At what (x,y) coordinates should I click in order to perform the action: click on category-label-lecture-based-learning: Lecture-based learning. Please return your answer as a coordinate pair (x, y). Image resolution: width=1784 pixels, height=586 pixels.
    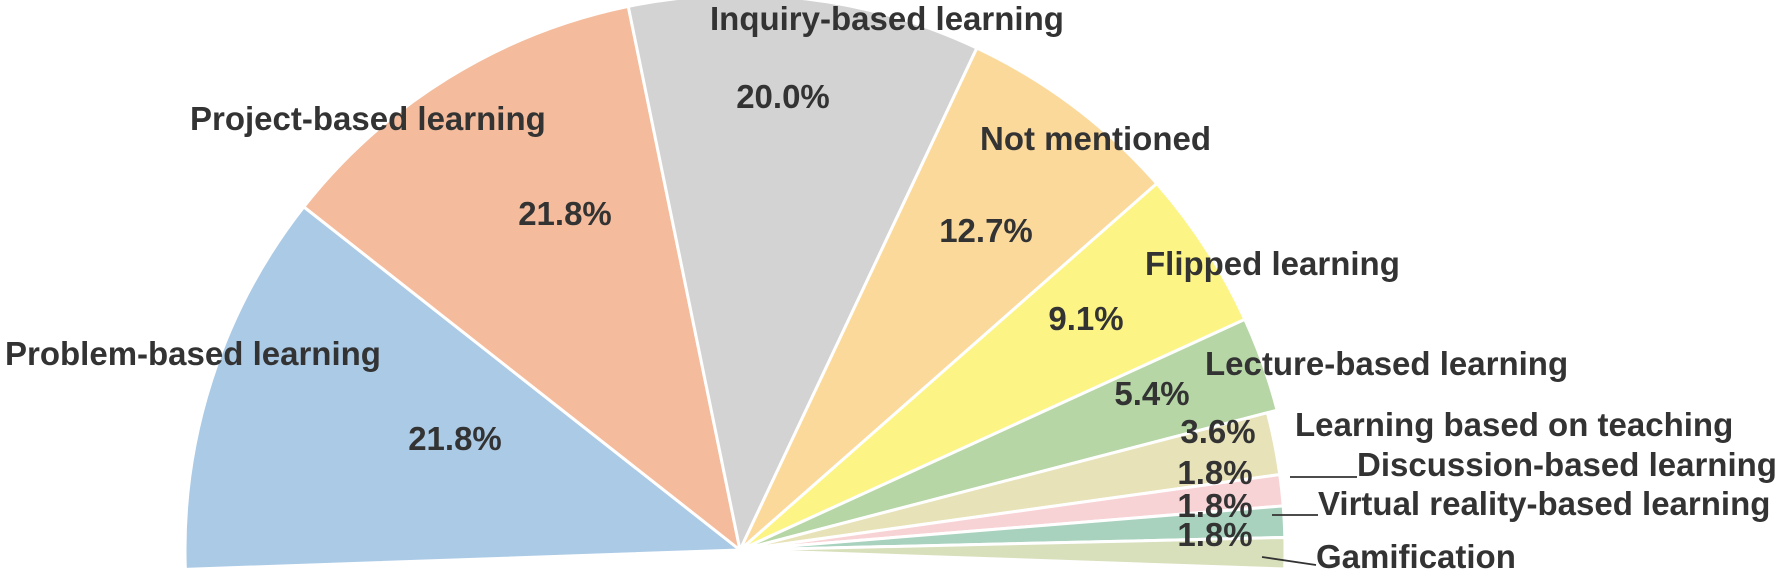
    Looking at the image, I should click on (1386, 363).